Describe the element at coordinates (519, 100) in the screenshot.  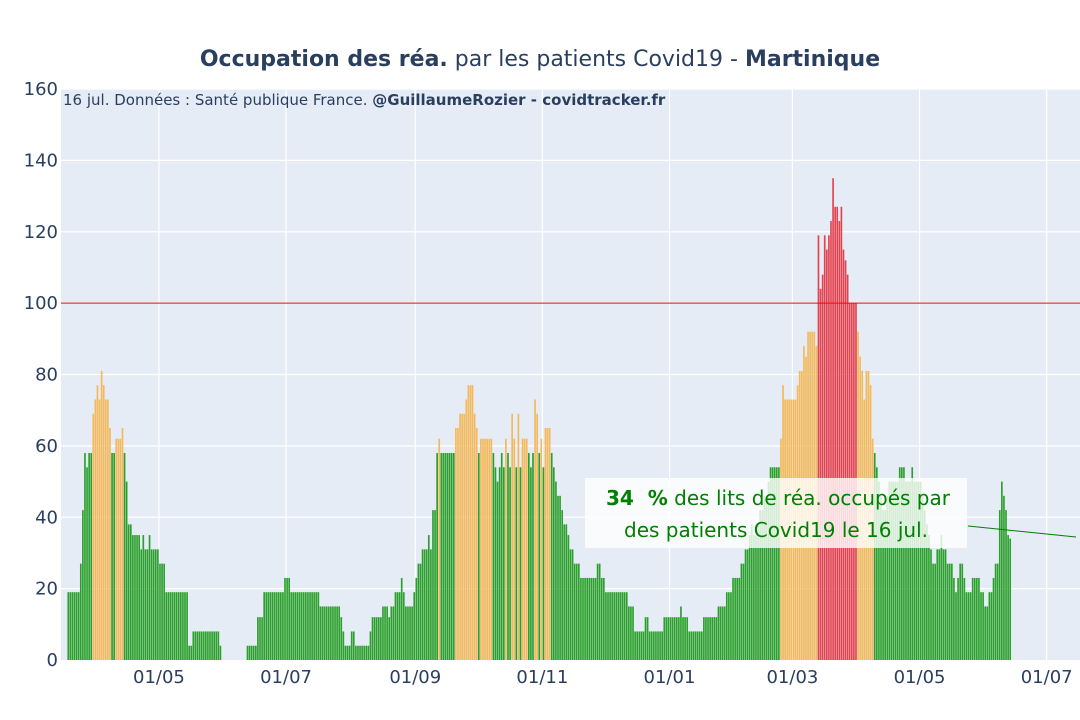
I see `source-handle: @GuillaumeRozier - covidtracker.fr` at that location.